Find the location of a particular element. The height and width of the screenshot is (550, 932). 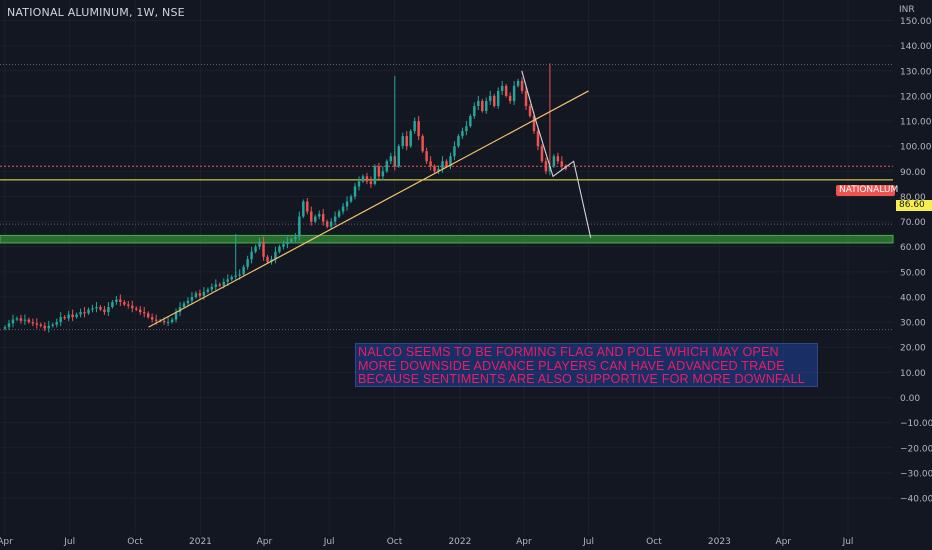

y-tick-label: 0.00 is located at coordinates (910, 399).